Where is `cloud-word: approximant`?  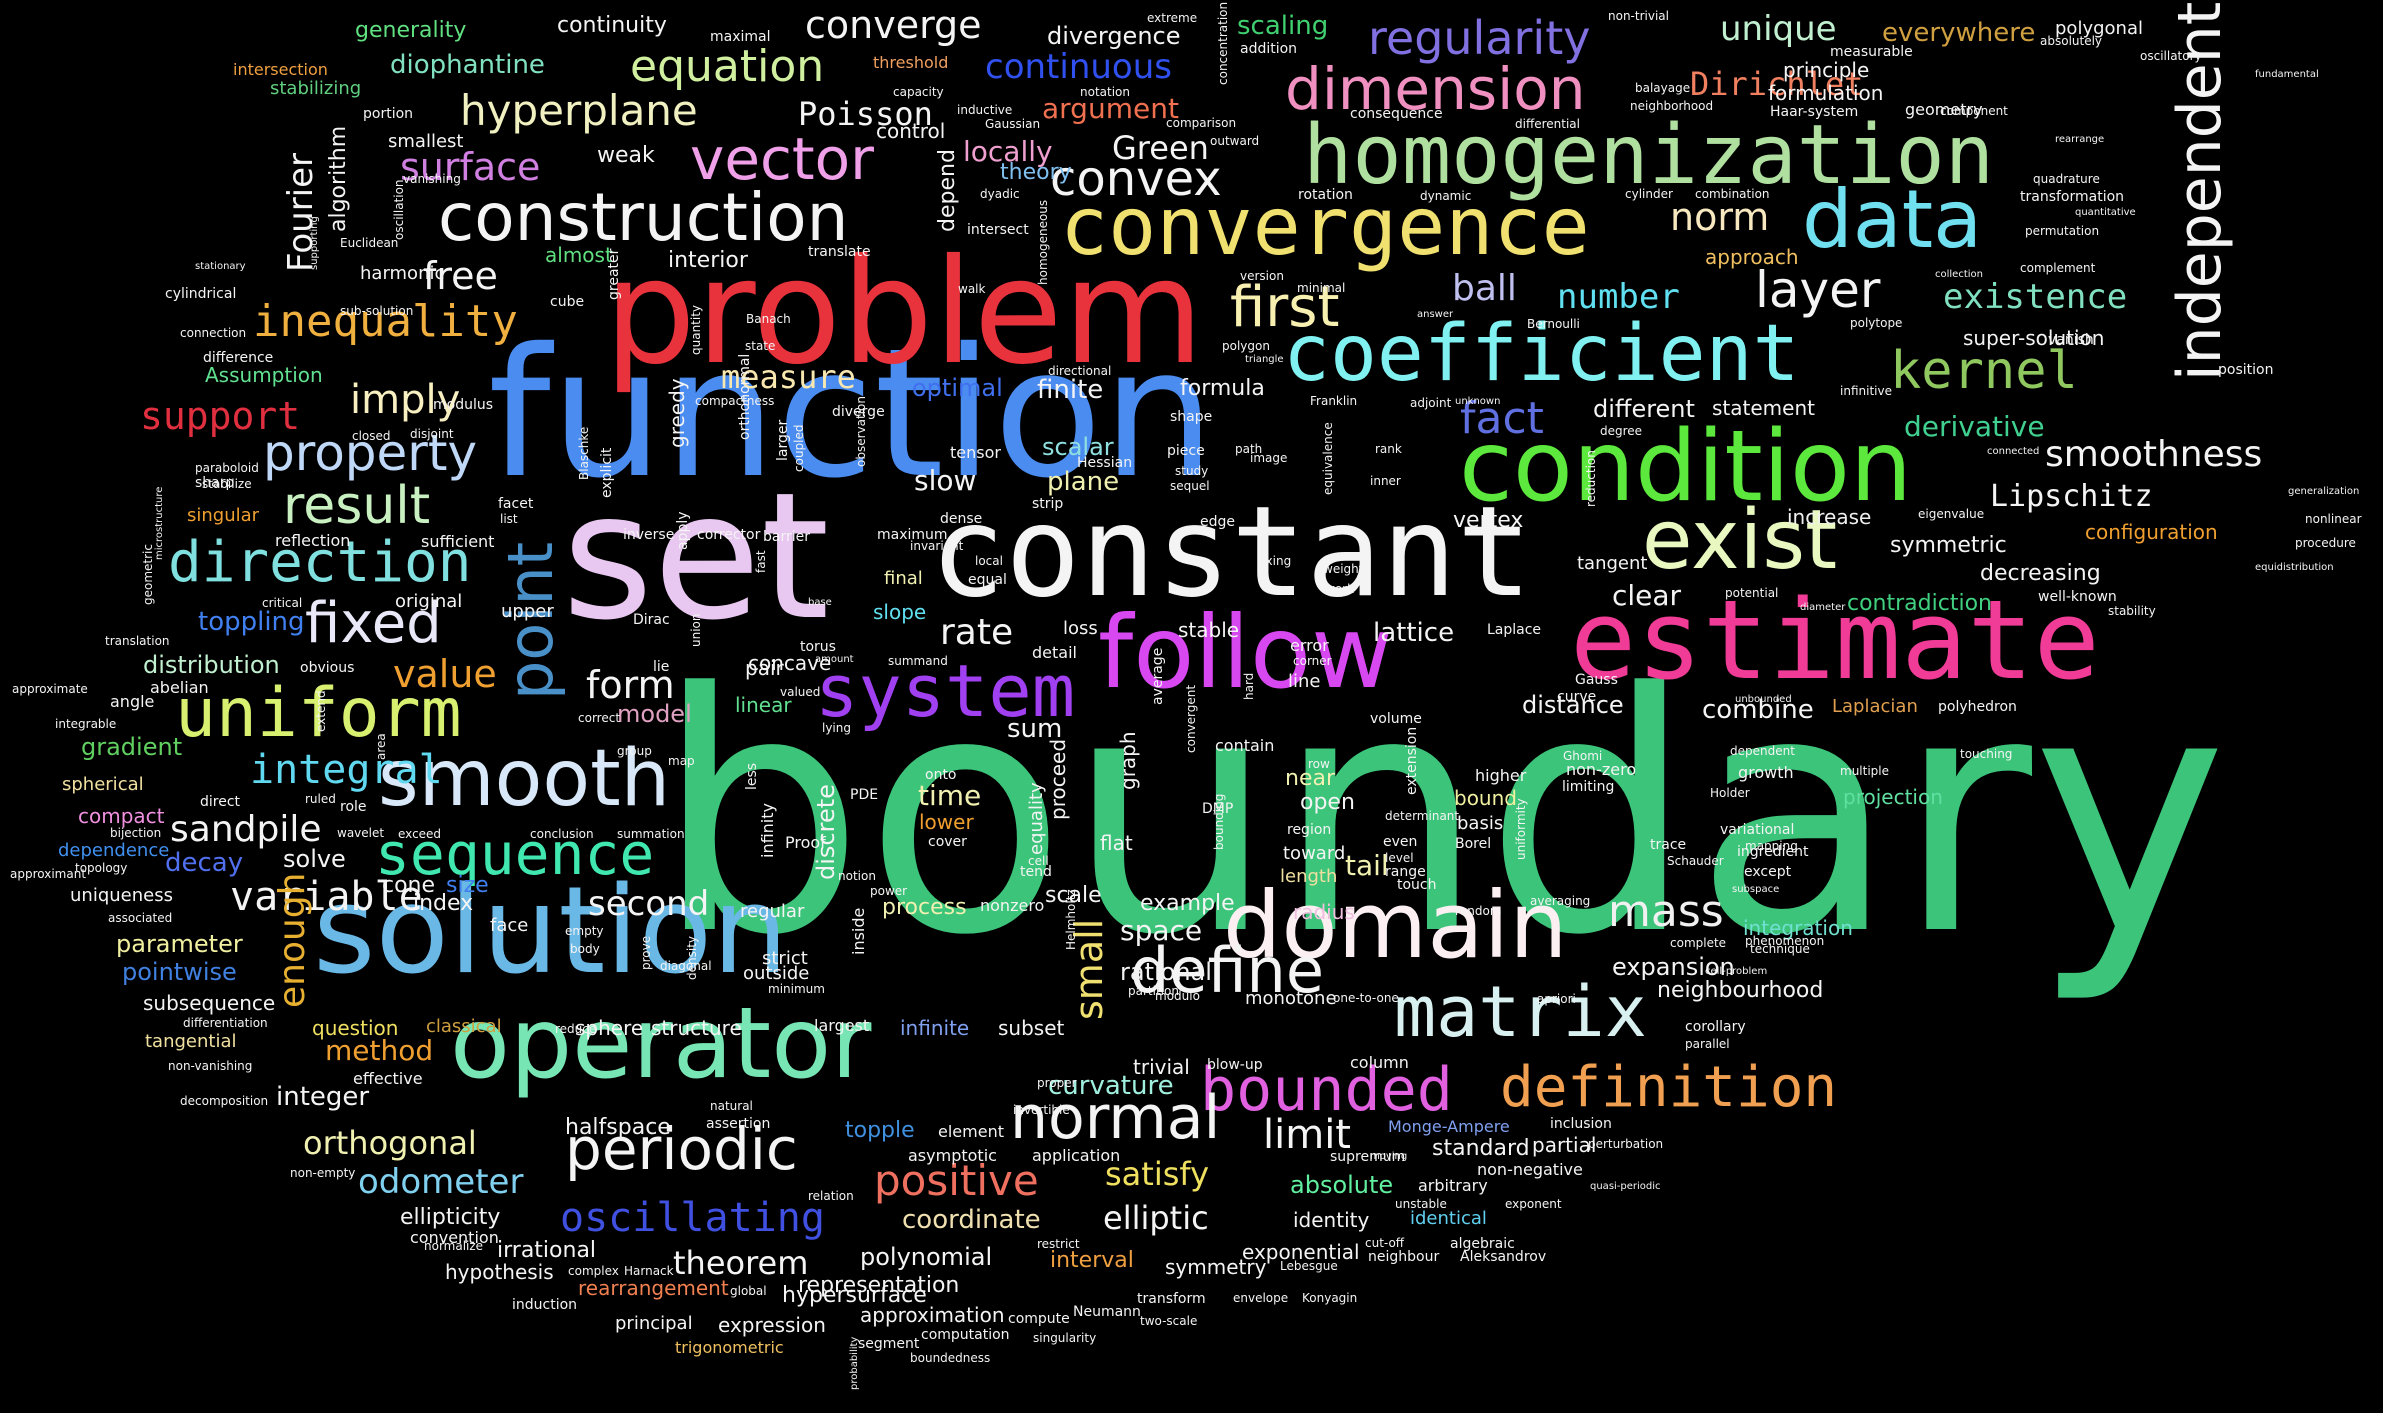 cloud-word: approximant is located at coordinates (48, 874).